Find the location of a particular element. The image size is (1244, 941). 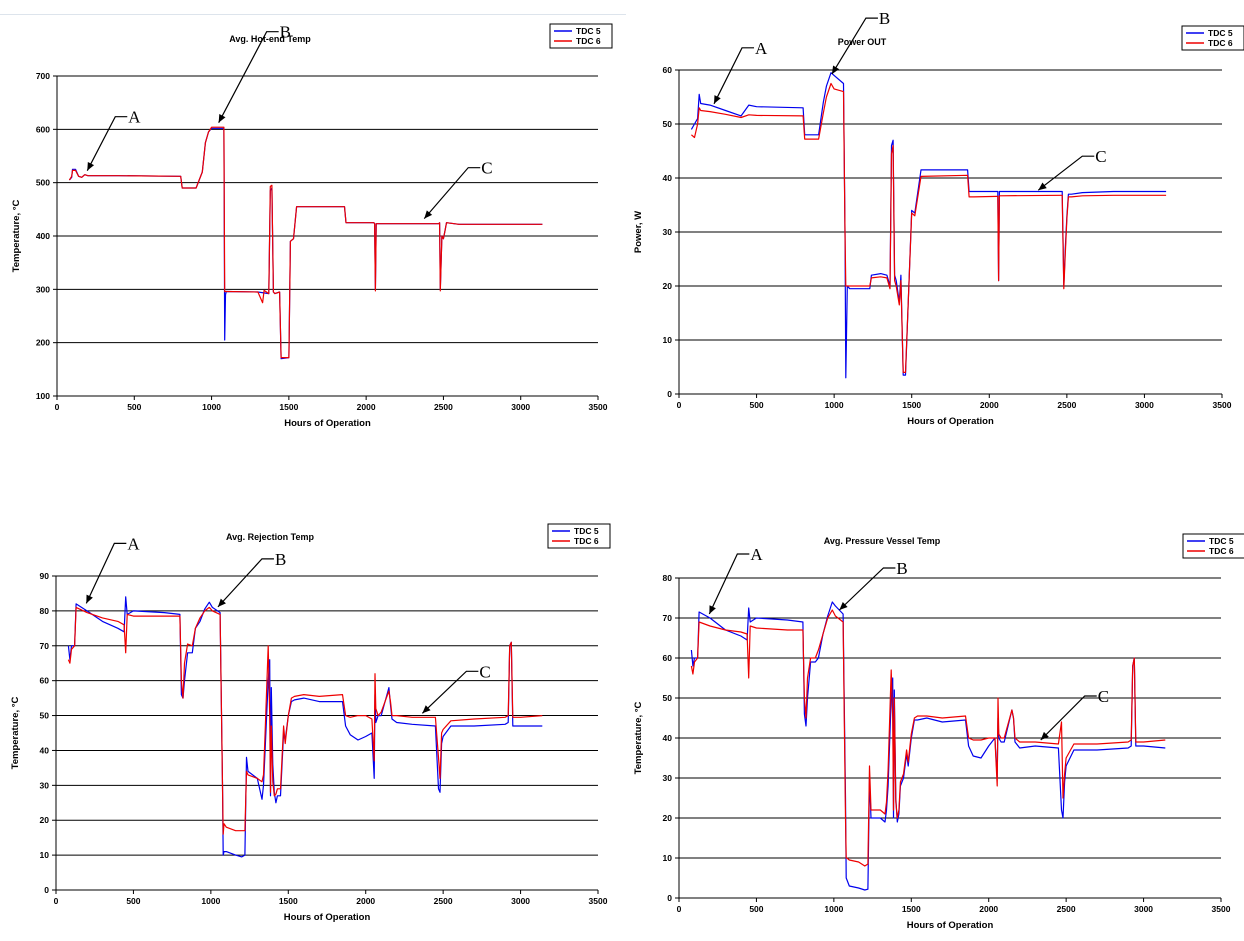

y-tick-label: 100 is located at coordinates (43, 396).